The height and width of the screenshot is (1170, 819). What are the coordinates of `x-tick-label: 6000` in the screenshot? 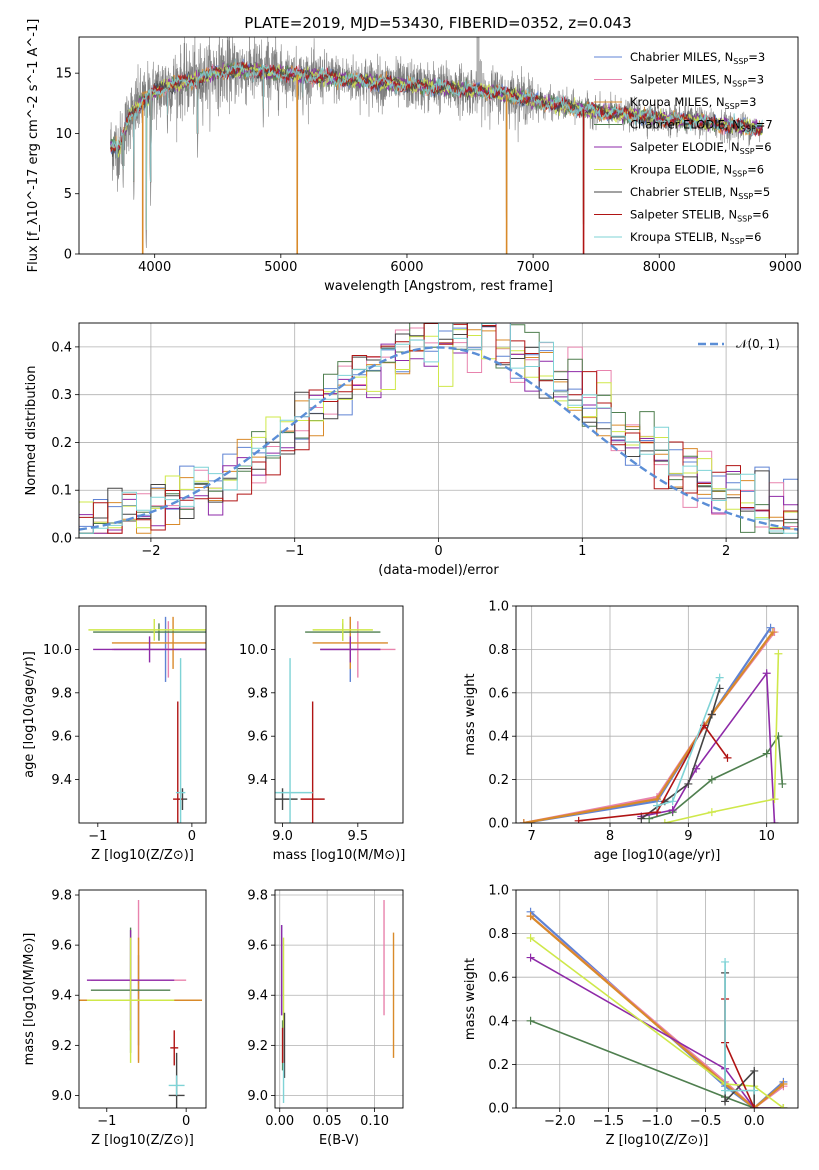 It's located at (406, 267).